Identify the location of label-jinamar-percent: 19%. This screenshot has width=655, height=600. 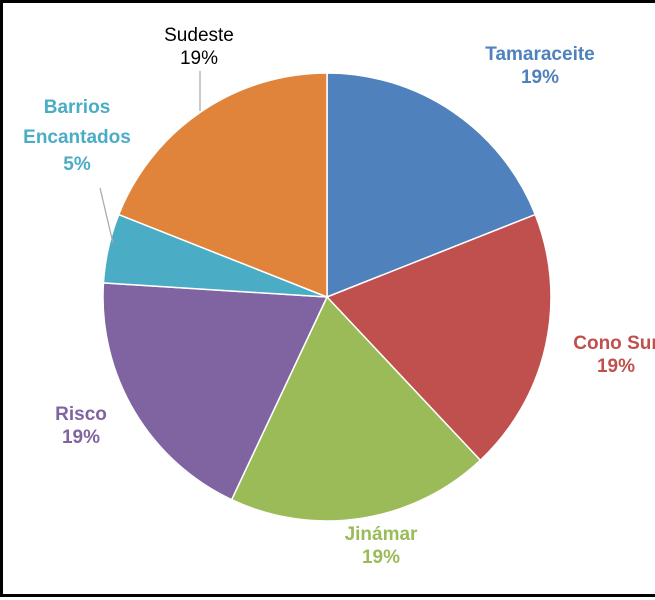
(381, 557).